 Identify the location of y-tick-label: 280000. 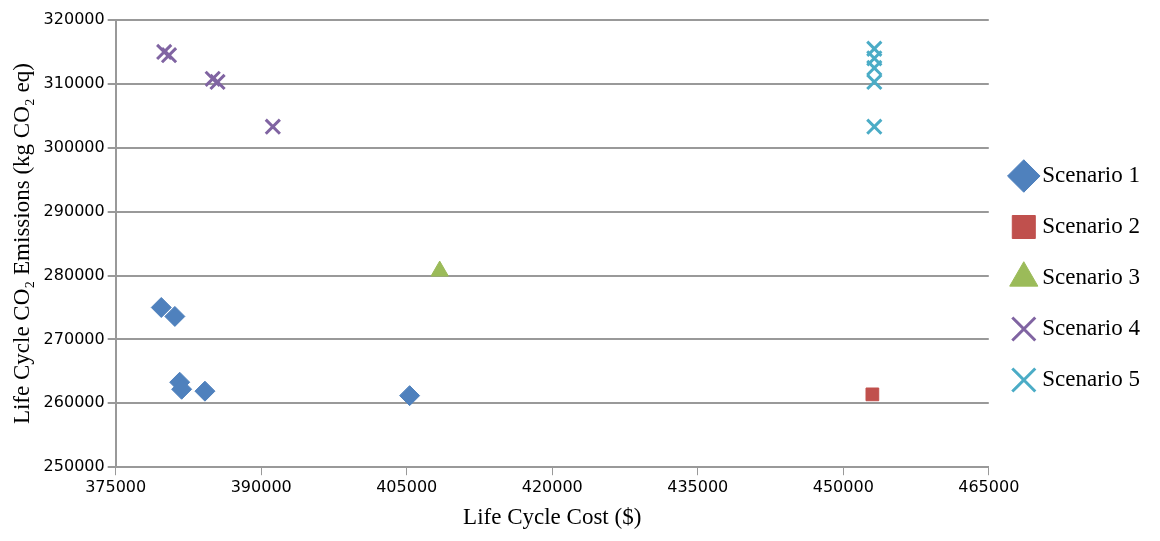
(74, 274).